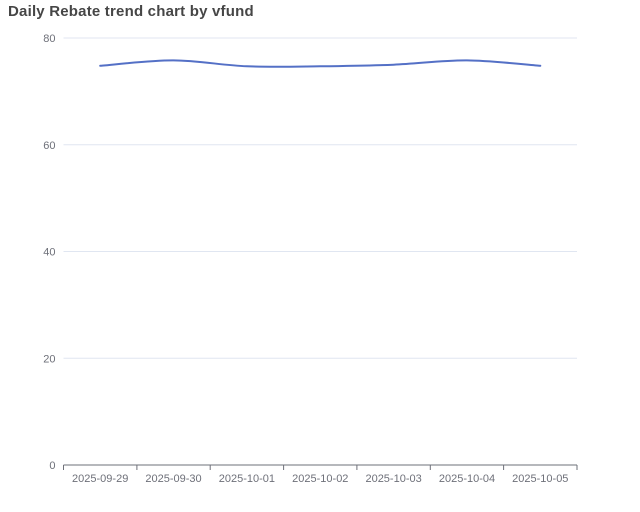 The width and height of the screenshot is (640, 512). Describe the element at coordinates (52, 466) in the screenshot. I see `y-axis-tick-label: 0` at that location.